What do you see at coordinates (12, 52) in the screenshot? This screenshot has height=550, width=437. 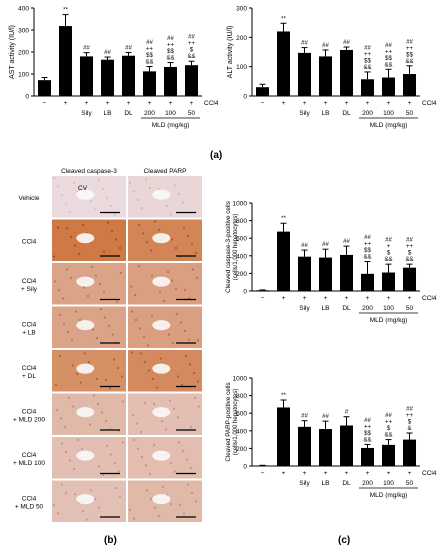 I see `chart0-ylabel: AST activity (IU/l)` at bounding box center [12, 52].